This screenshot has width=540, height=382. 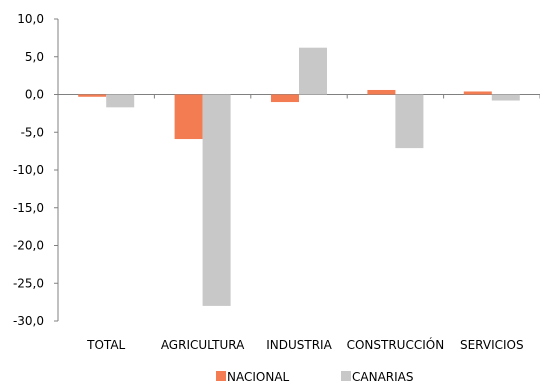 What do you see at coordinates (396, 344) in the screenshot?
I see `category-label: CONSTRUCCIÓN` at bounding box center [396, 344].